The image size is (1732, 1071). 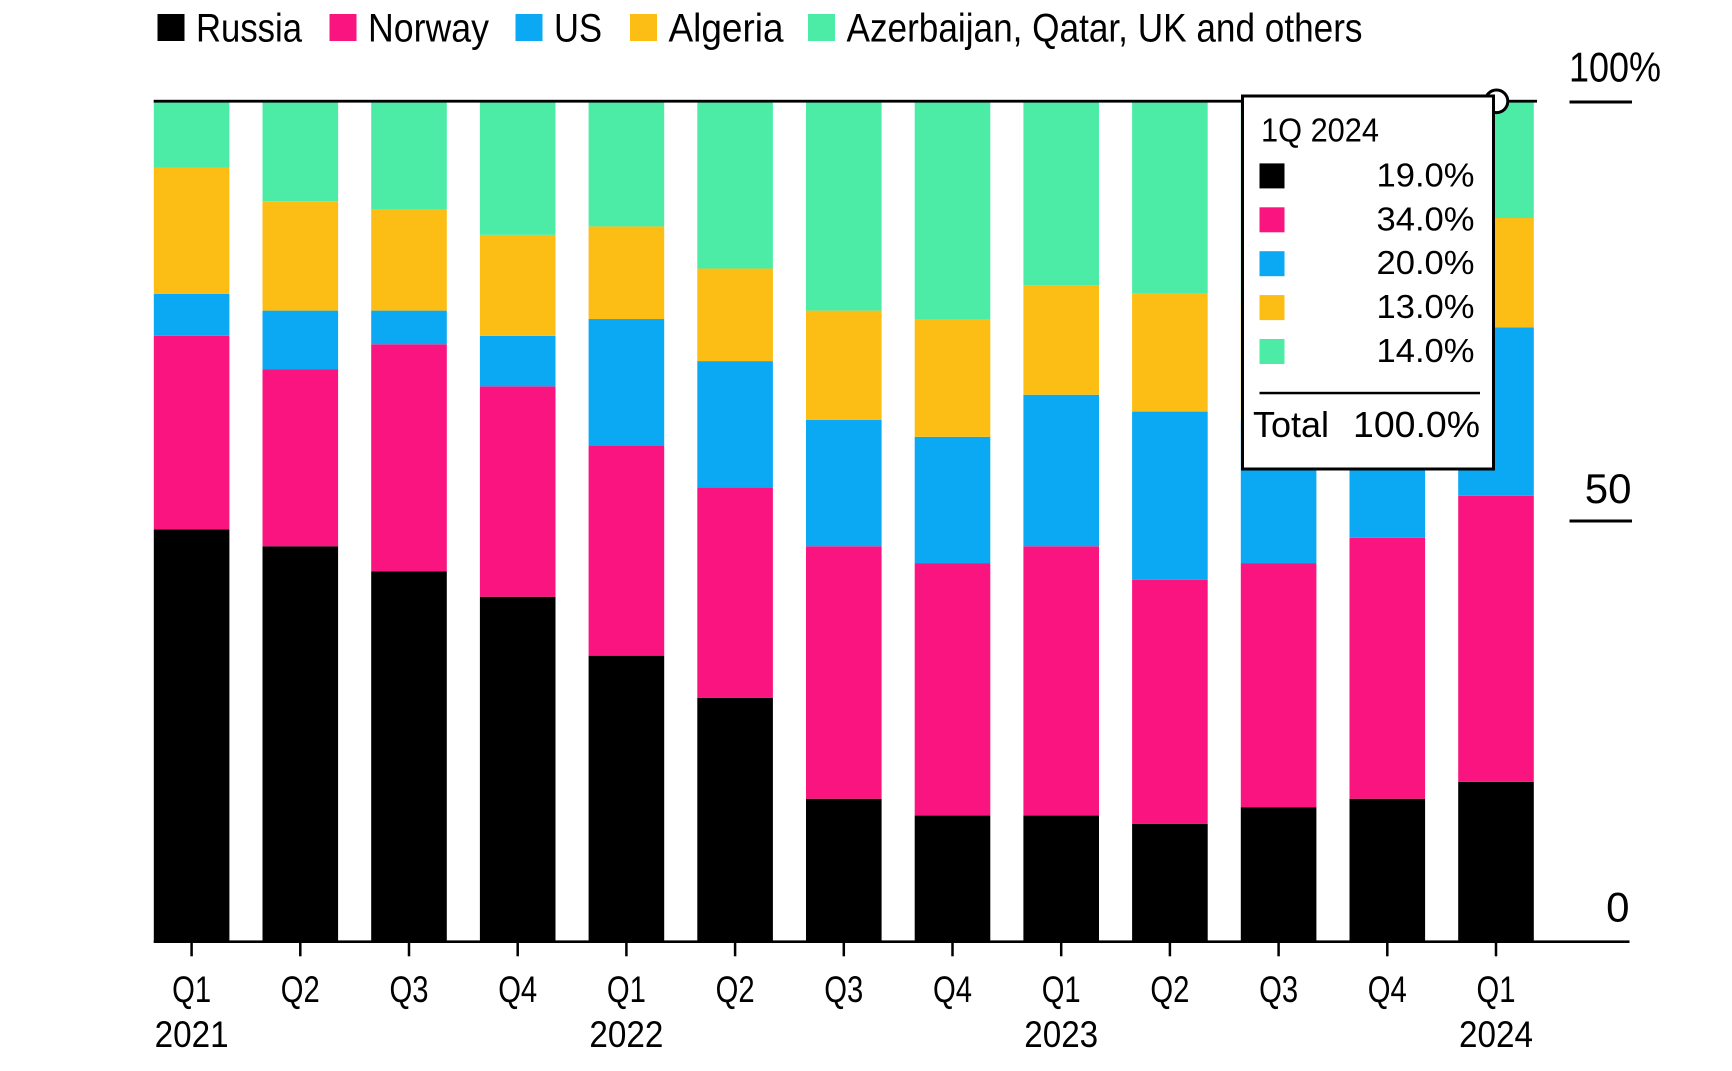 I want to click on svg-text: 100.0%, so click(x=1416, y=424).